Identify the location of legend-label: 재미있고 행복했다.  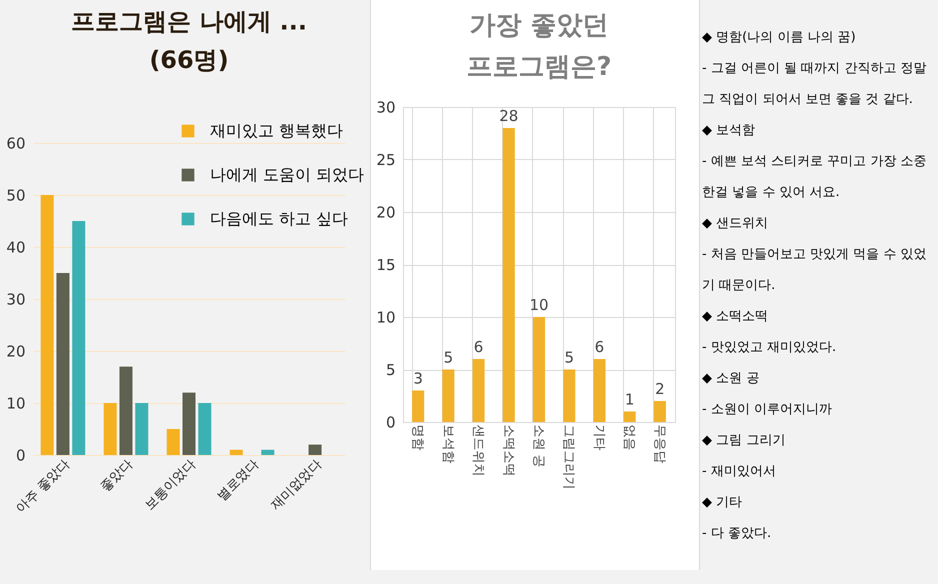
(277, 130).